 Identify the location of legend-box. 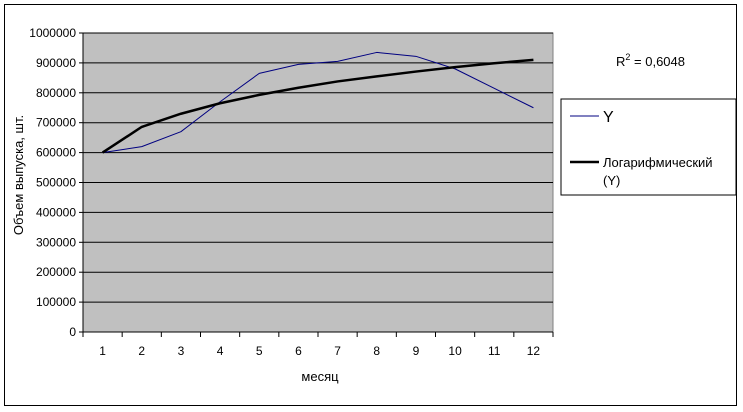
(648, 147).